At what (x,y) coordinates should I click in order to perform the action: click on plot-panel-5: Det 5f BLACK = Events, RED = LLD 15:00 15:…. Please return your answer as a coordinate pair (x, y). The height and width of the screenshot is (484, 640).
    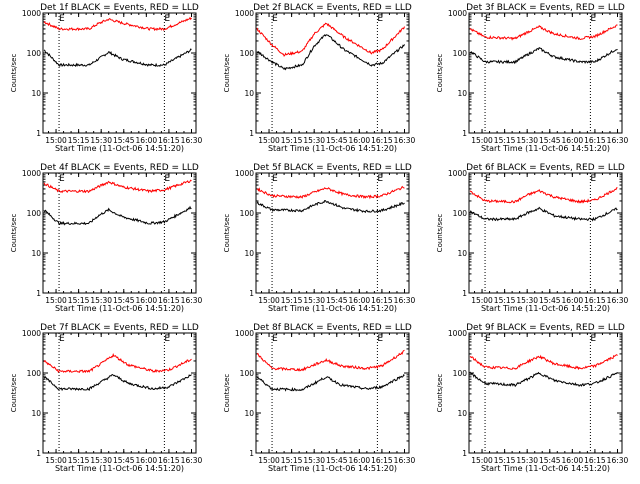
    Looking at the image, I should click on (319, 238).